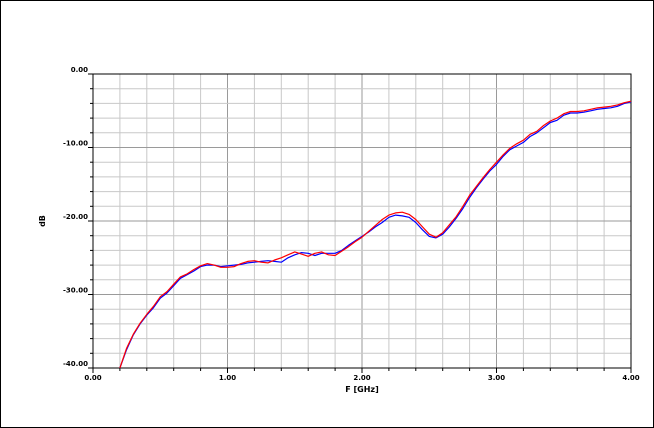 The image size is (654, 428). What do you see at coordinates (75, 291) in the screenshot?
I see `y-tick-label: -30.00` at bounding box center [75, 291].